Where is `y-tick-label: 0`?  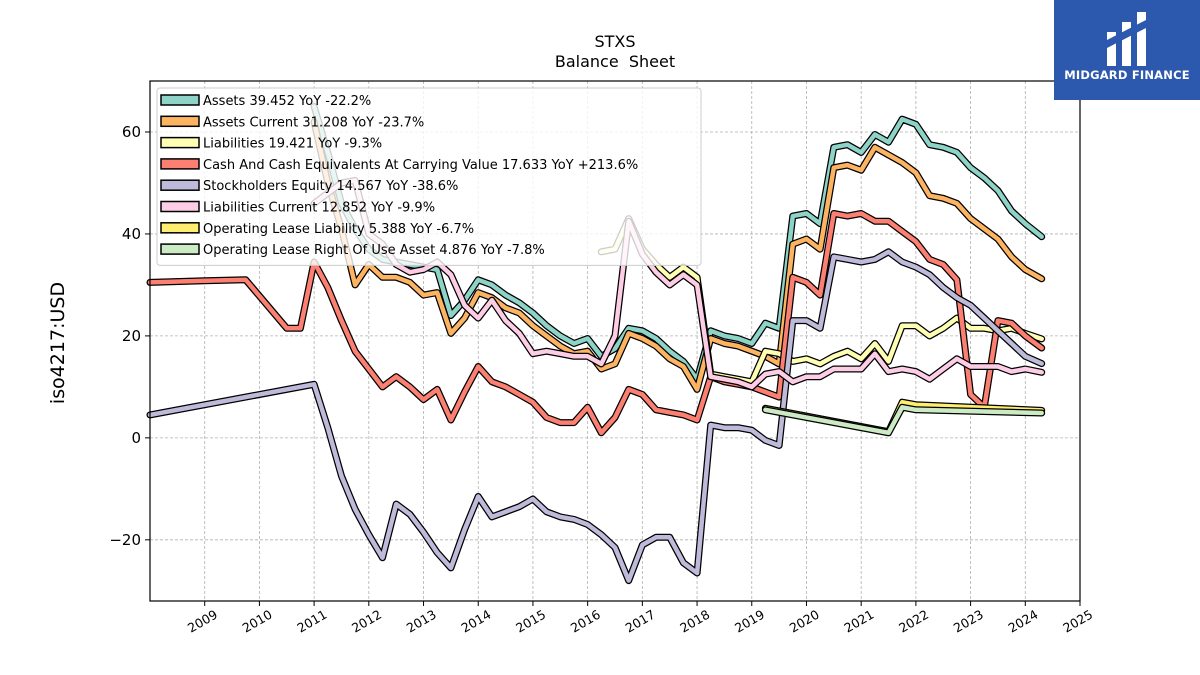 y-tick-label: 0 is located at coordinates (136, 438).